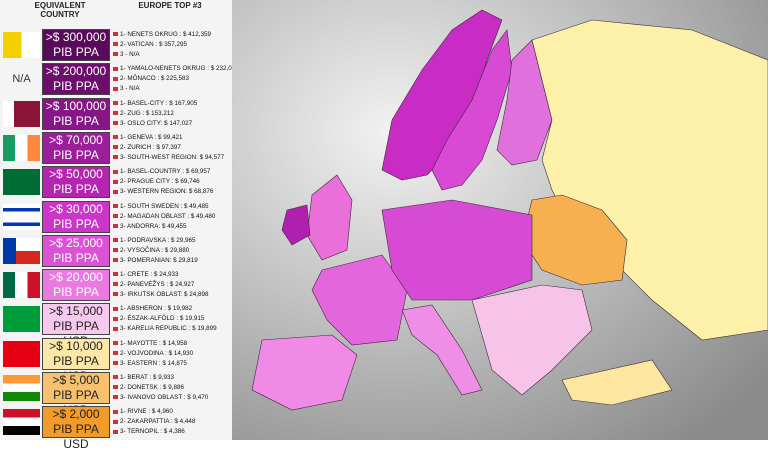 The width and height of the screenshot is (768, 452). I want to click on threshold: >$ 20,000, so click(76, 277).